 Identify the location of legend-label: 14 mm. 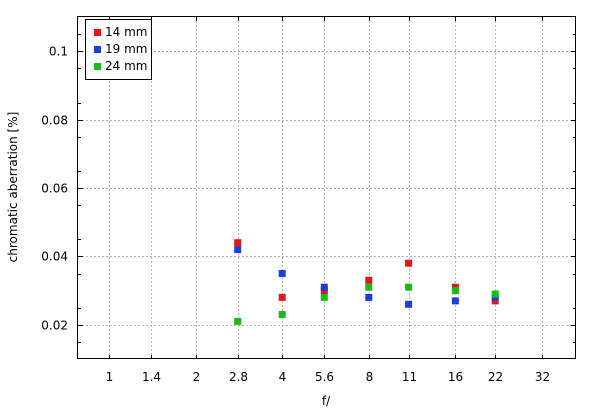
(126, 32).